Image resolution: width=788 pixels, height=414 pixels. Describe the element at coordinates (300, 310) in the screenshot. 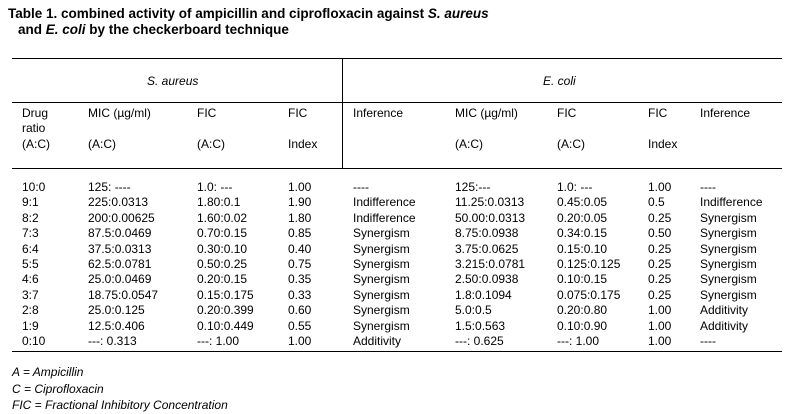

I see `cell-sa-fic-index: 0.60` at that location.